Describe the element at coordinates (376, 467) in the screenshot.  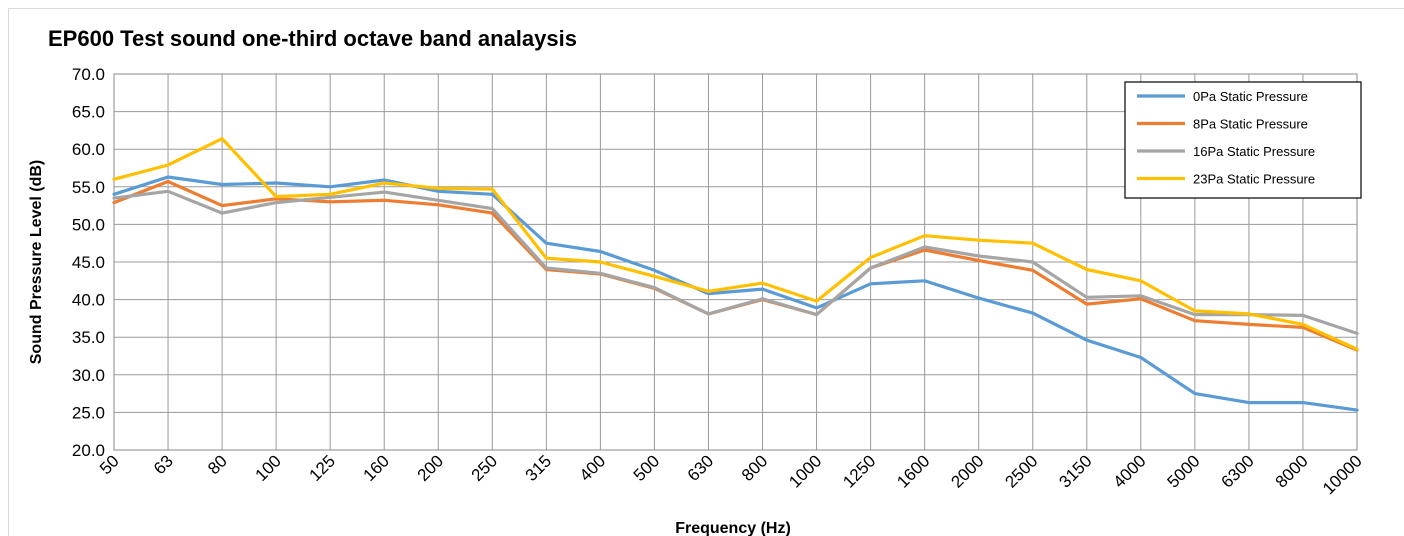
I see `x-tick-label: 160` at that location.